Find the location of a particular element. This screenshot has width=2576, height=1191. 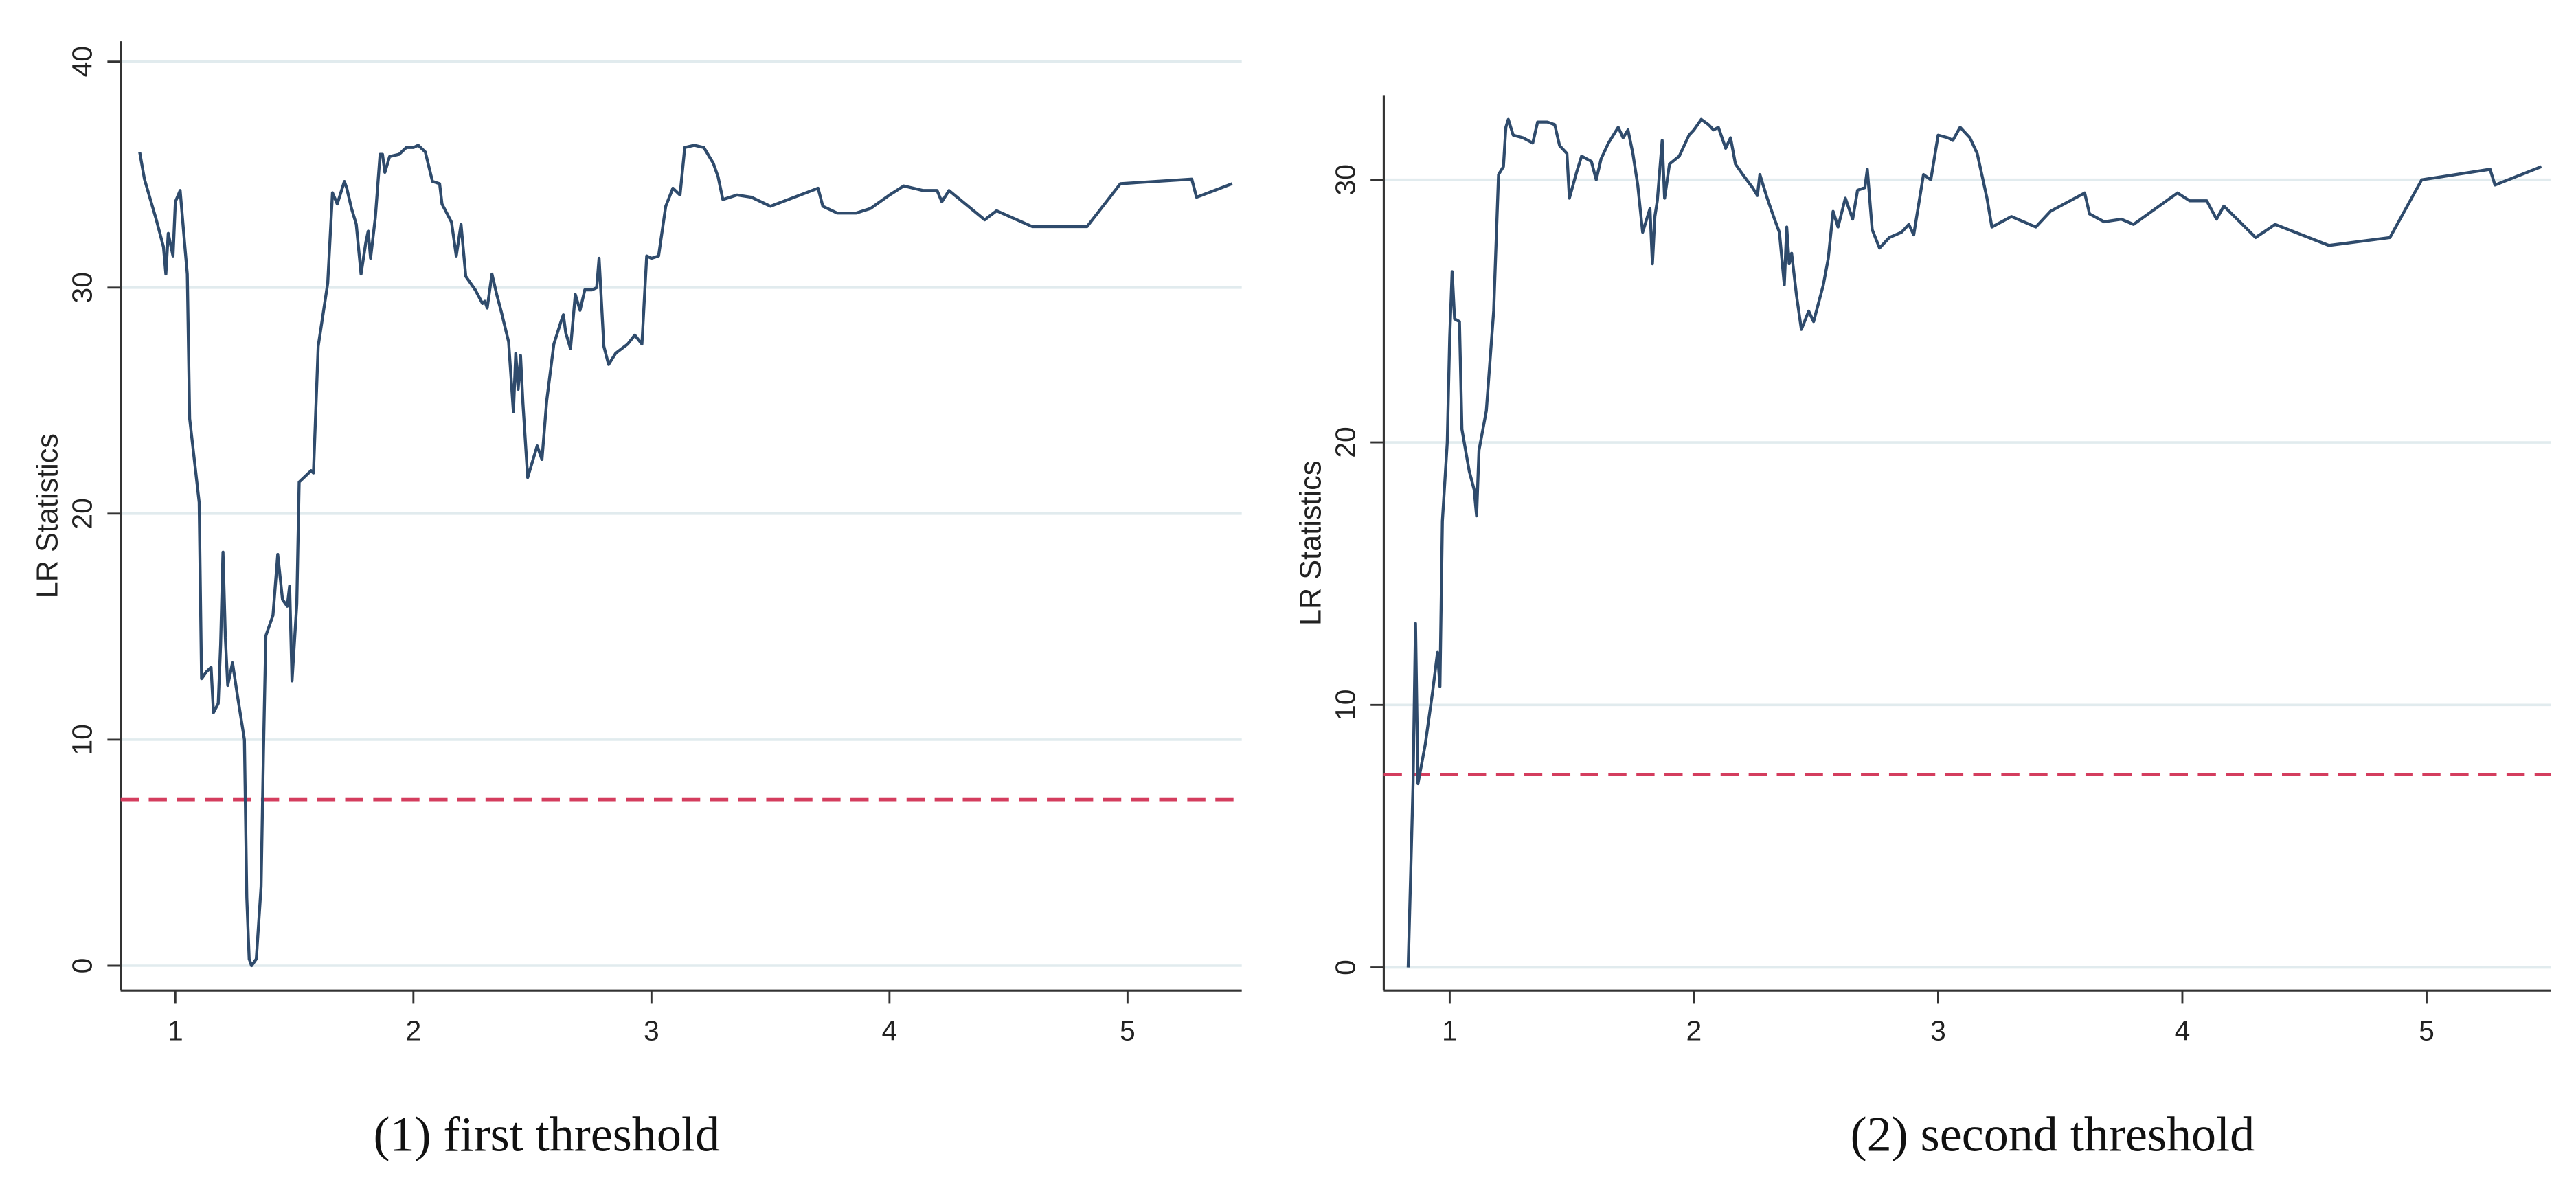

caption: (2) second threshold is located at coordinates (2053, 1134).